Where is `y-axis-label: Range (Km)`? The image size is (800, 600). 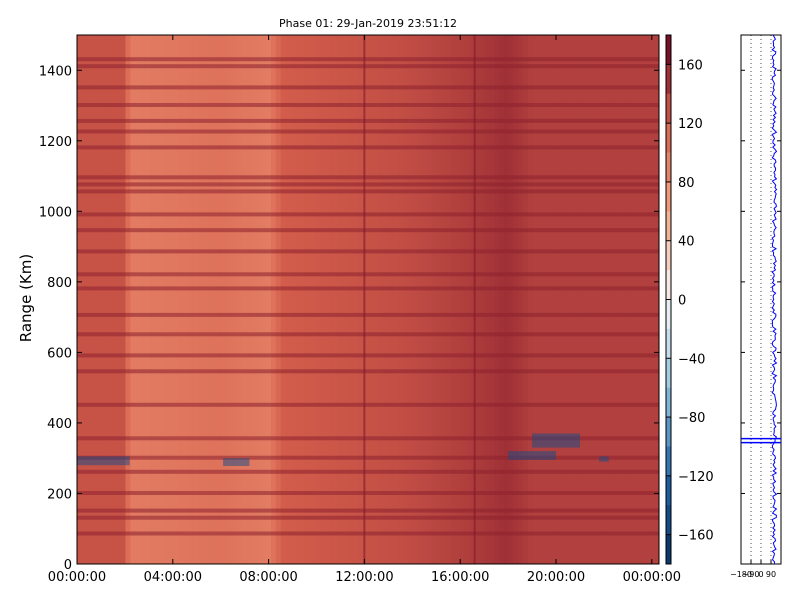
y-axis-label: Range (Km) is located at coordinates (26, 298).